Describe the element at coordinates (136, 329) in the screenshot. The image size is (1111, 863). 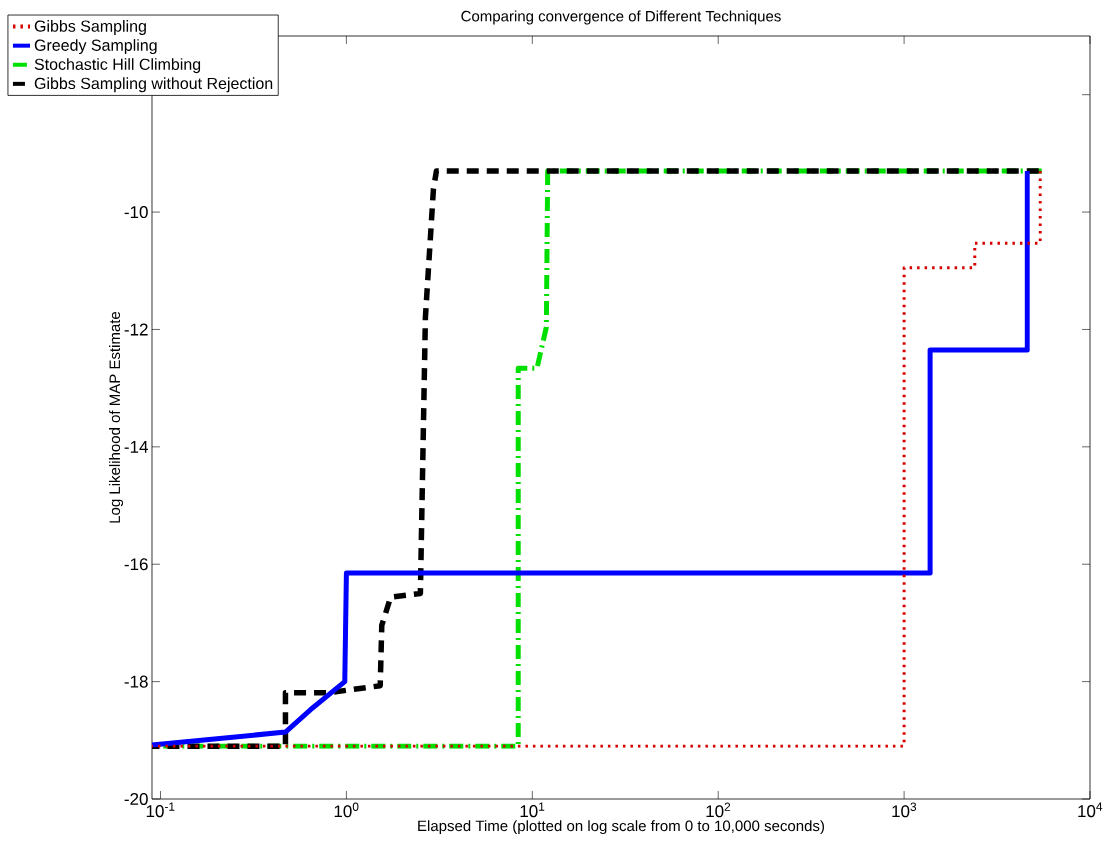
I see `y-tick-label: -12` at that location.